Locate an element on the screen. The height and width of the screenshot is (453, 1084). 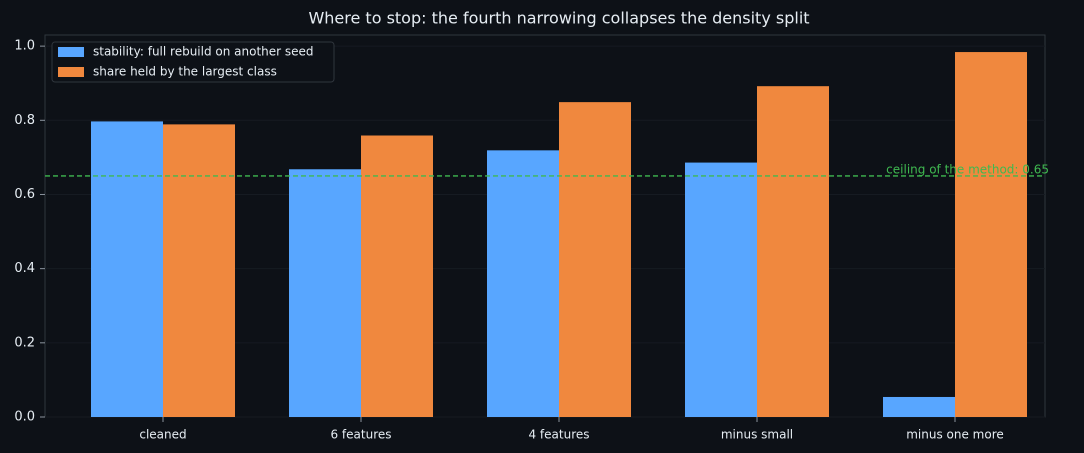
legend-box is located at coordinates (193, 62).